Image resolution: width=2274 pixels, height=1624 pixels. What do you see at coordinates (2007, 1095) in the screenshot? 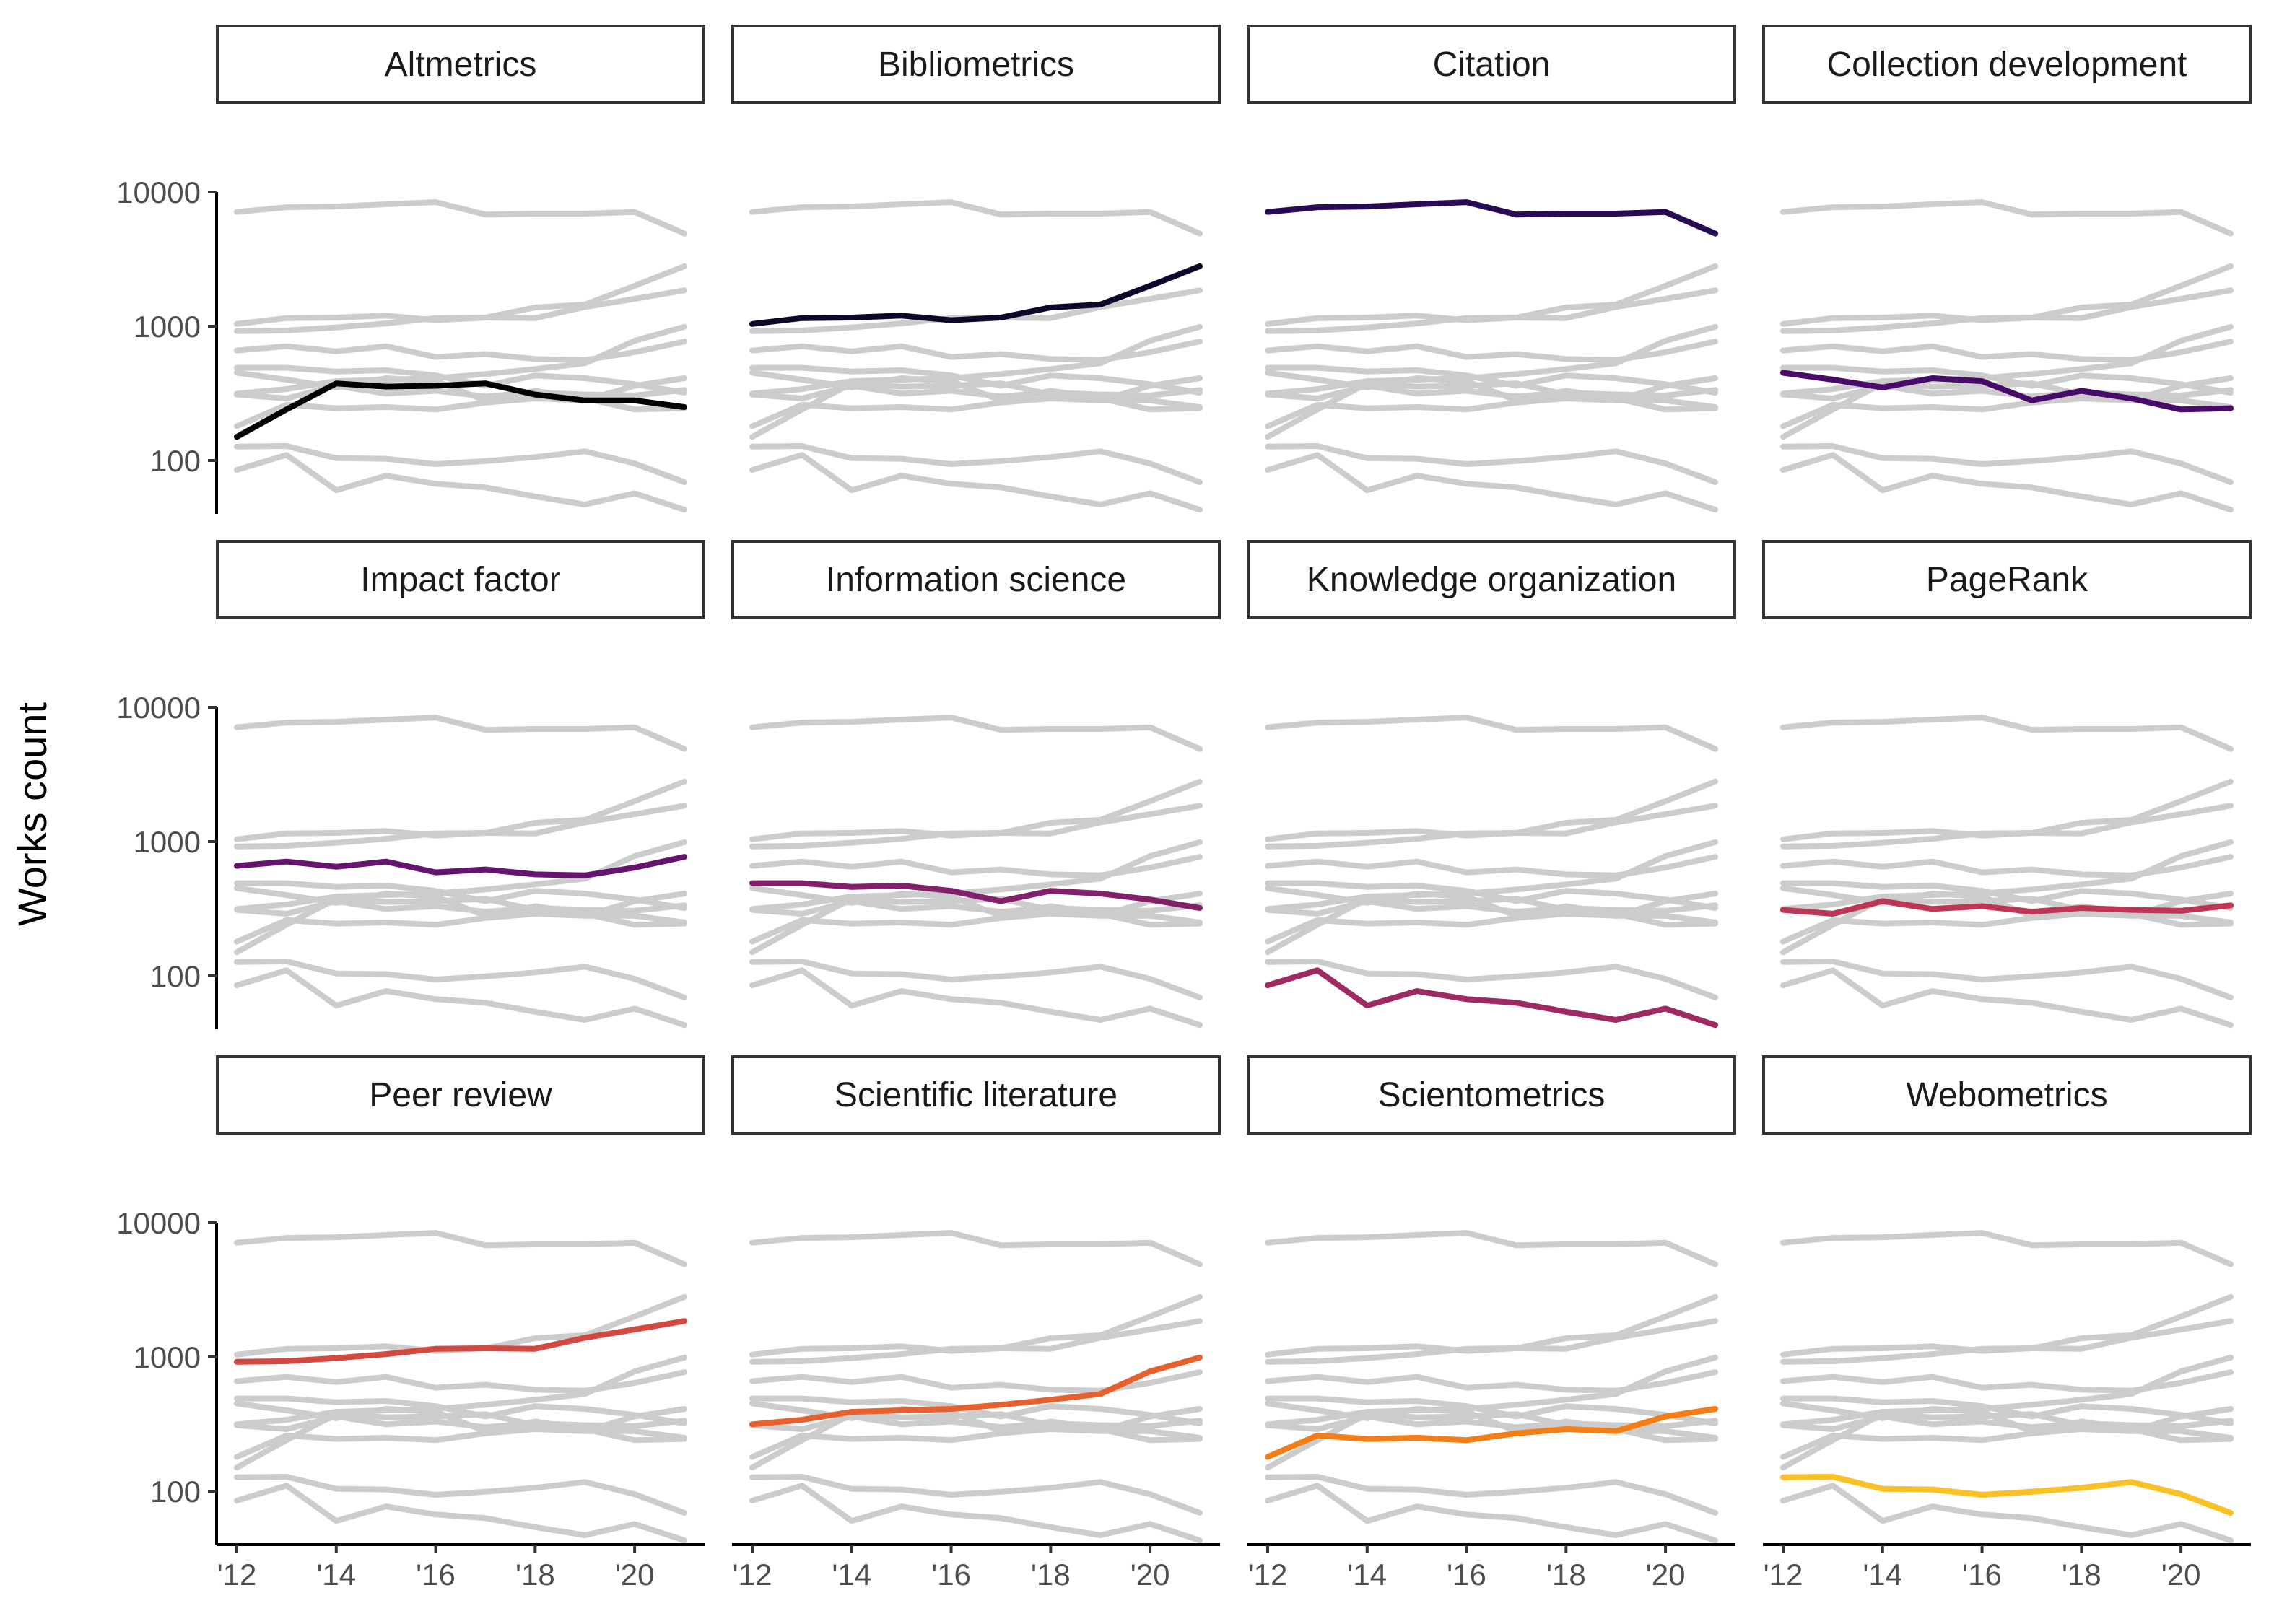
I see `facet-title-webometrics: Webometrics` at bounding box center [2007, 1095].